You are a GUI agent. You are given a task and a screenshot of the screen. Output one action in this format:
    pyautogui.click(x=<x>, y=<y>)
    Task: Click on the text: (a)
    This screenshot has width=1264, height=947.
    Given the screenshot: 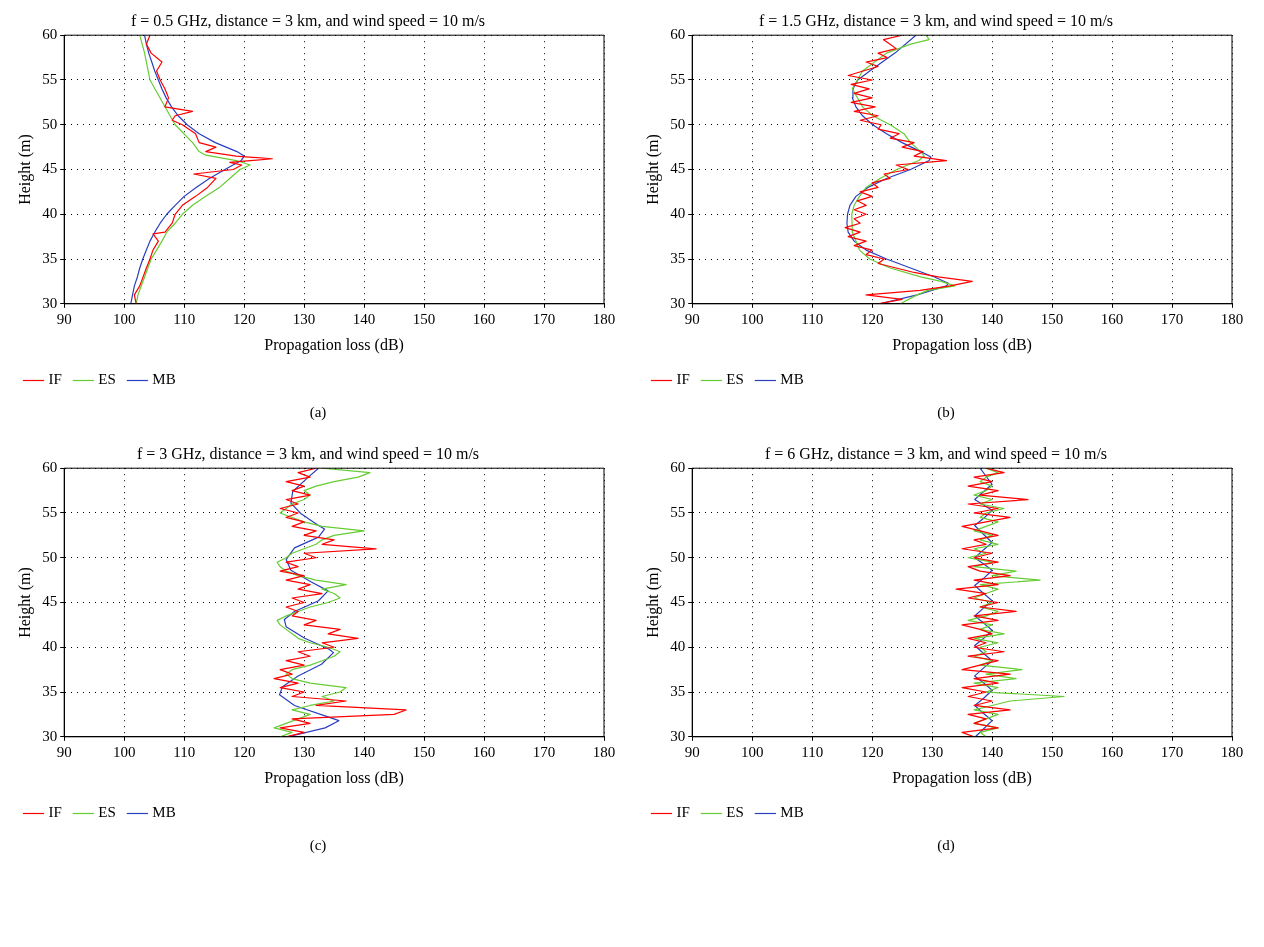 What is the action you would take?
    pyautogui.click(x=318, y=412)
    